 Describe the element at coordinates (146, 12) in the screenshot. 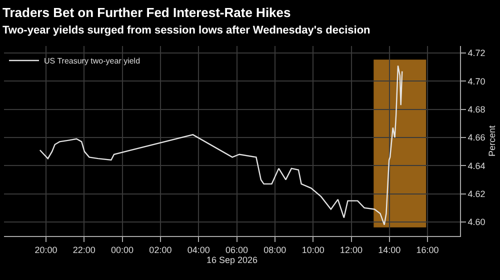

I see `chart-title: Traders Bet on Further Fed Interest-Rate Hikes` at that location.